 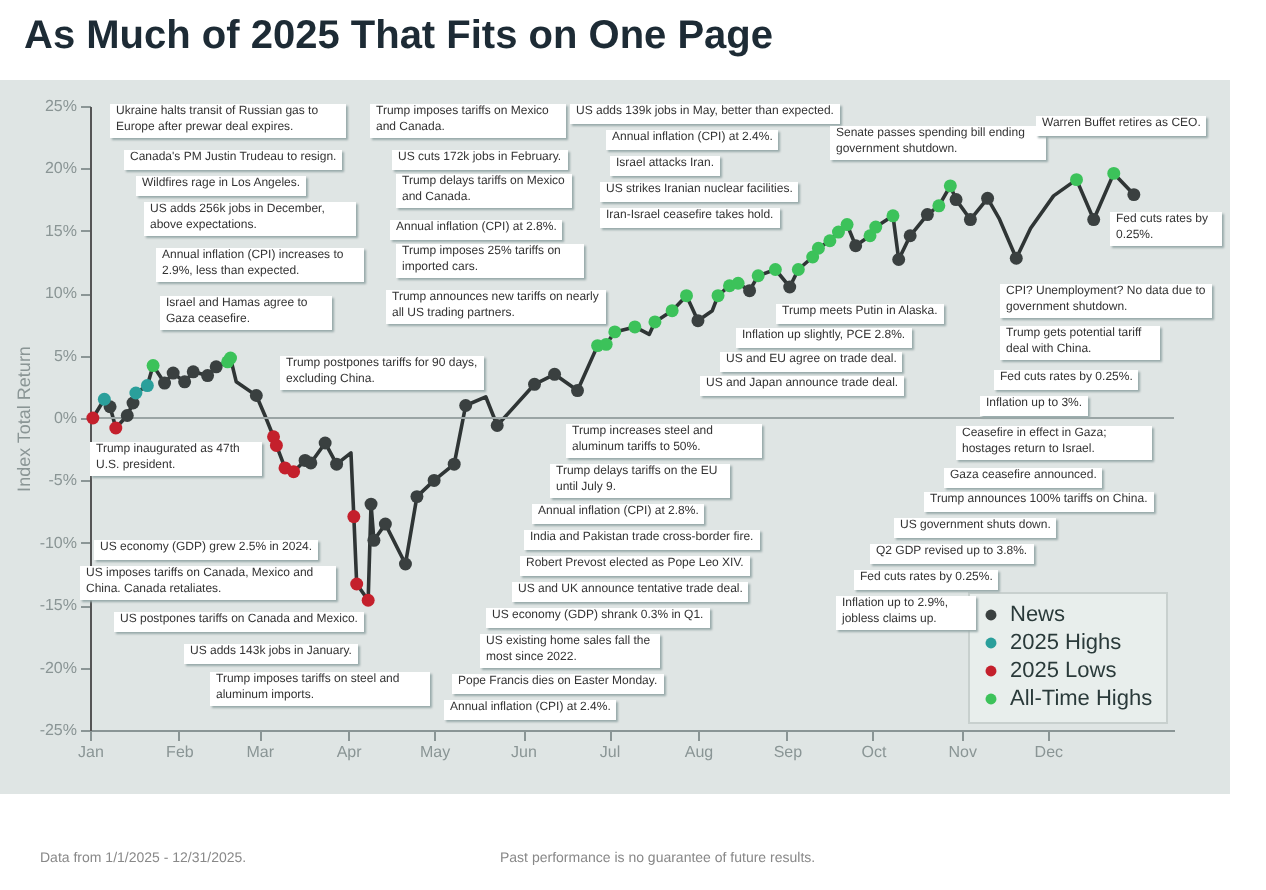 I want to click on x-tick-label: Aug, so click(x=699, y=752).